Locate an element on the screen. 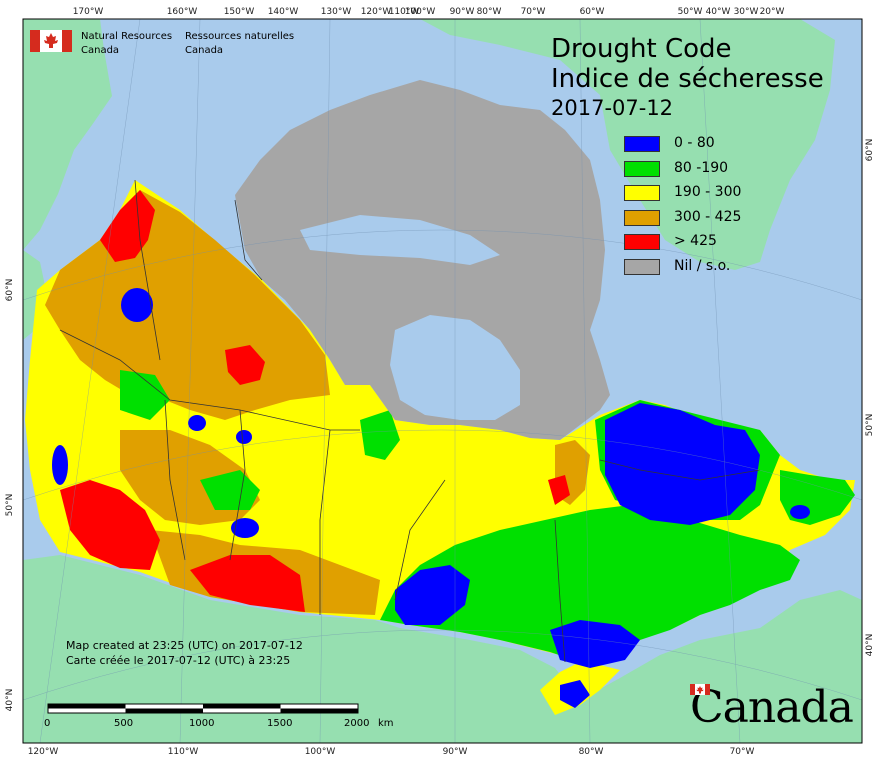 The height and width of the screenshot is (760, 880). graticule-label-top: 150°W is located at coordinates (239, 12).